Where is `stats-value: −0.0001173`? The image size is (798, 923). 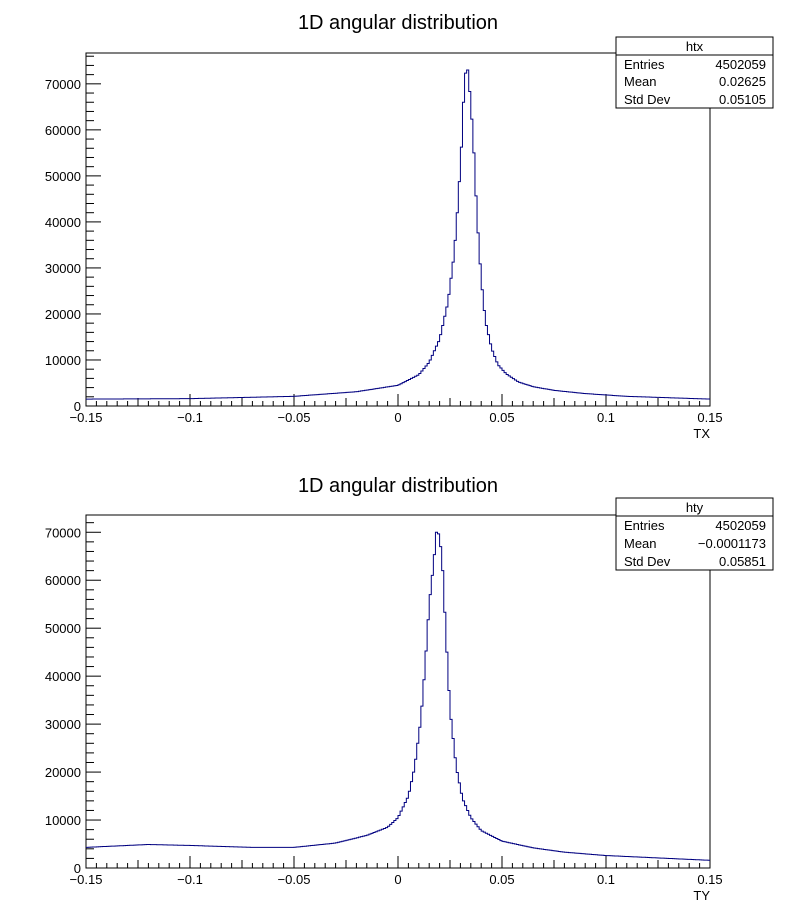
stats-value: −0.0001173 is located at coordinates (732, 543).